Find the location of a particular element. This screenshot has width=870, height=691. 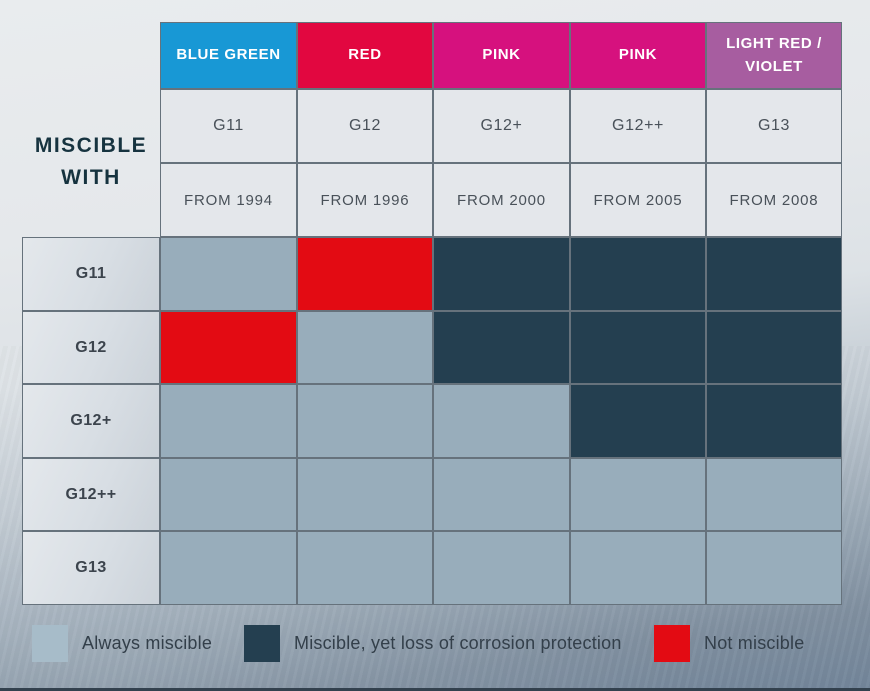

matrix-cell-G12+-G12-always is located at coordinates (365, 421).